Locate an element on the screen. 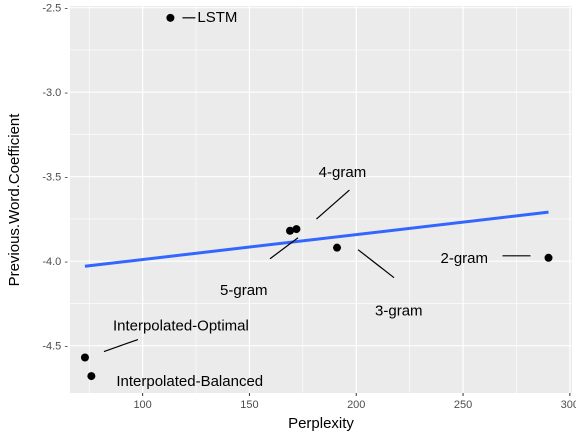 The width and height of the screenshot is (576, 435). x-tick-label: 250 is located at coordinates (463, 405).